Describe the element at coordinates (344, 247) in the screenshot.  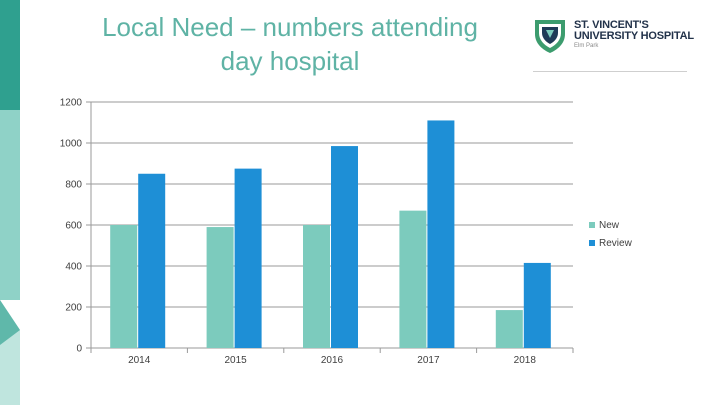
I see `bar-review-2016` at that location.